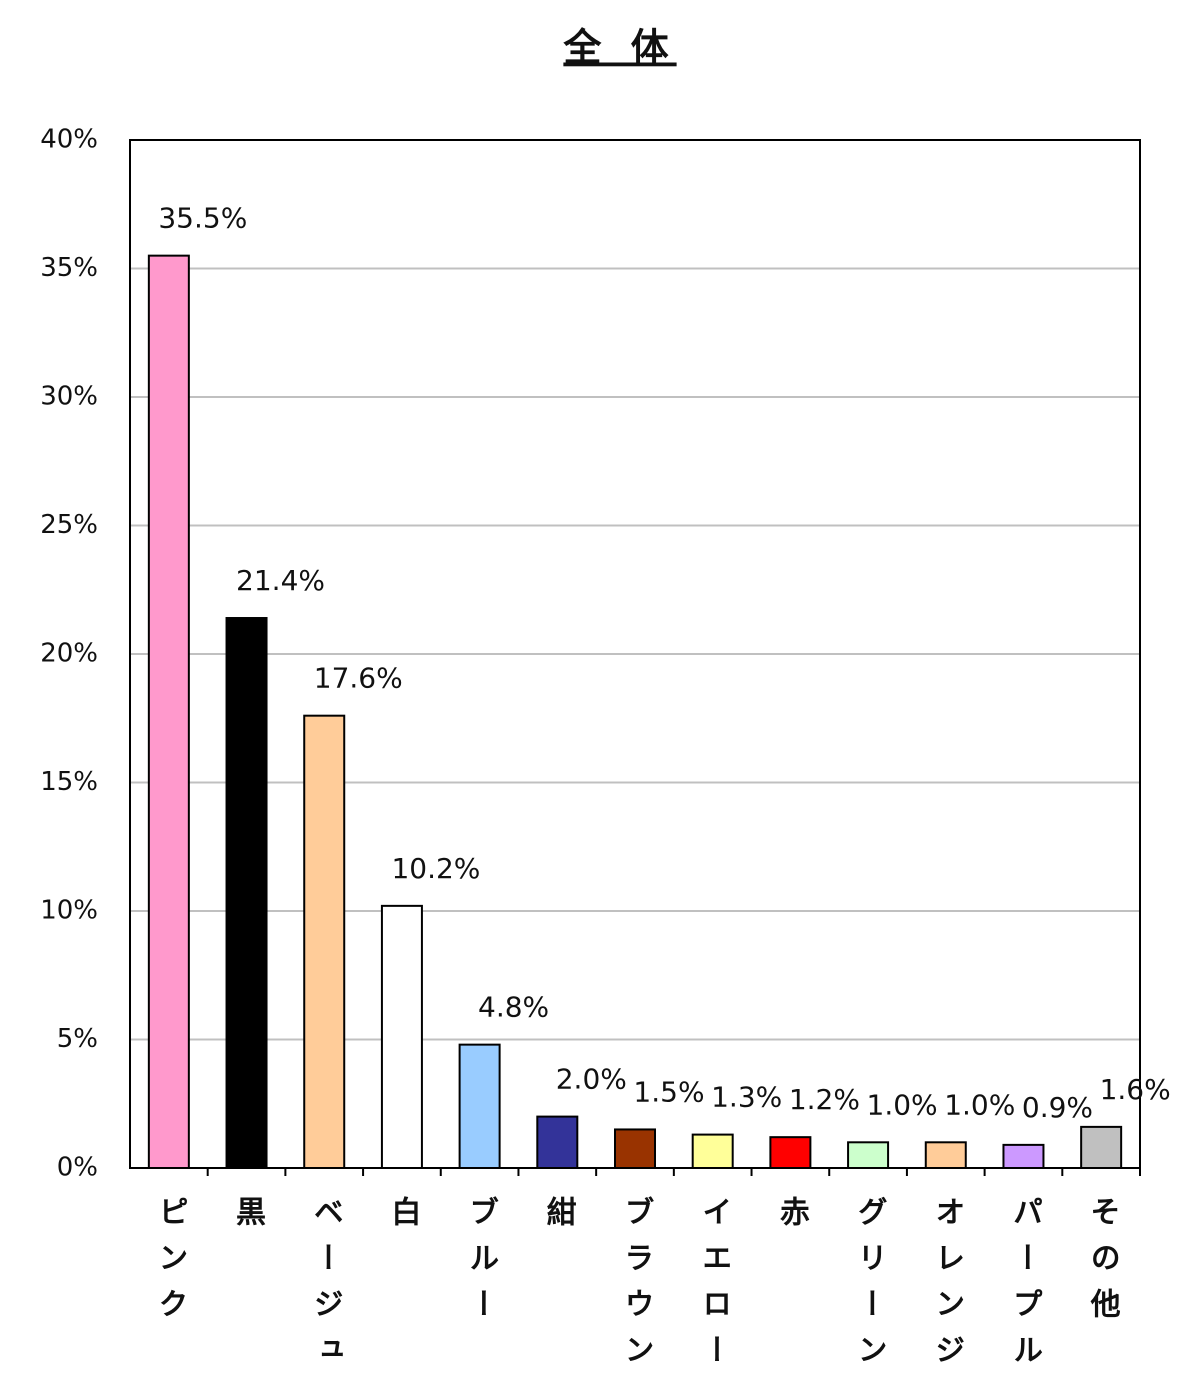  I want to click on value-label: 17.6%, so click(358, 678).